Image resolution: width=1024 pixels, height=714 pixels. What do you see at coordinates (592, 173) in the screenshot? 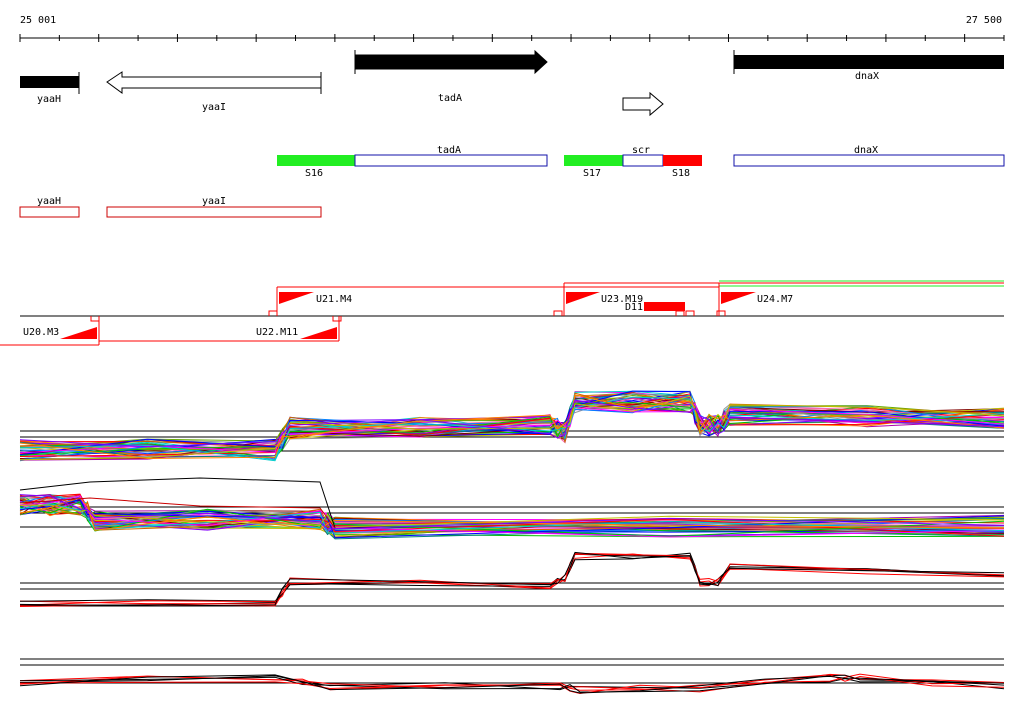
I see `segment-S17-label: S17` at bounding box center [592, 173].